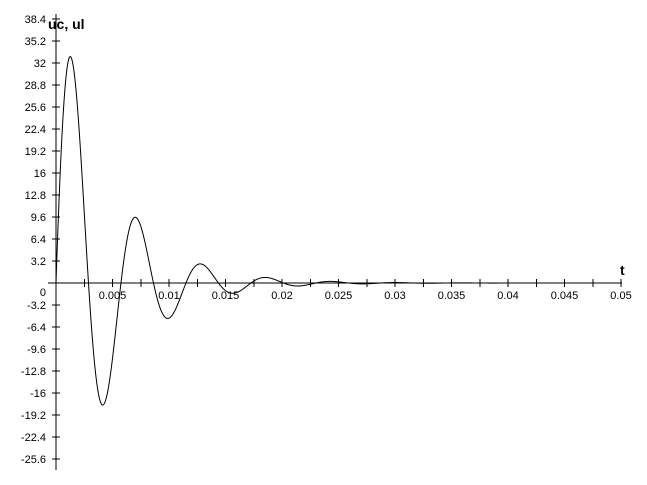  I want to click on y-tick-label: -12.8, so click(33, 372).